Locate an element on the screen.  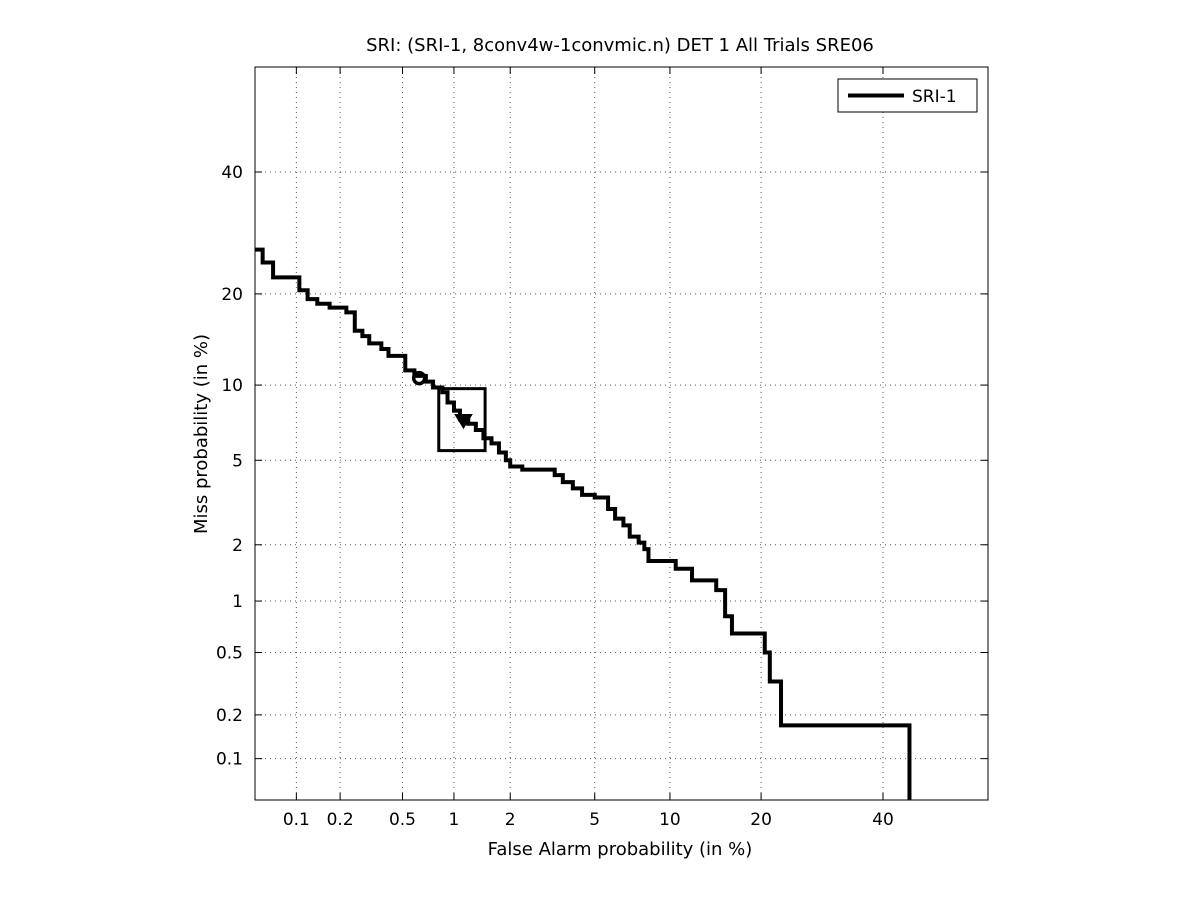
y-tick-label: 0.1 is located at coordinates (229, 760).